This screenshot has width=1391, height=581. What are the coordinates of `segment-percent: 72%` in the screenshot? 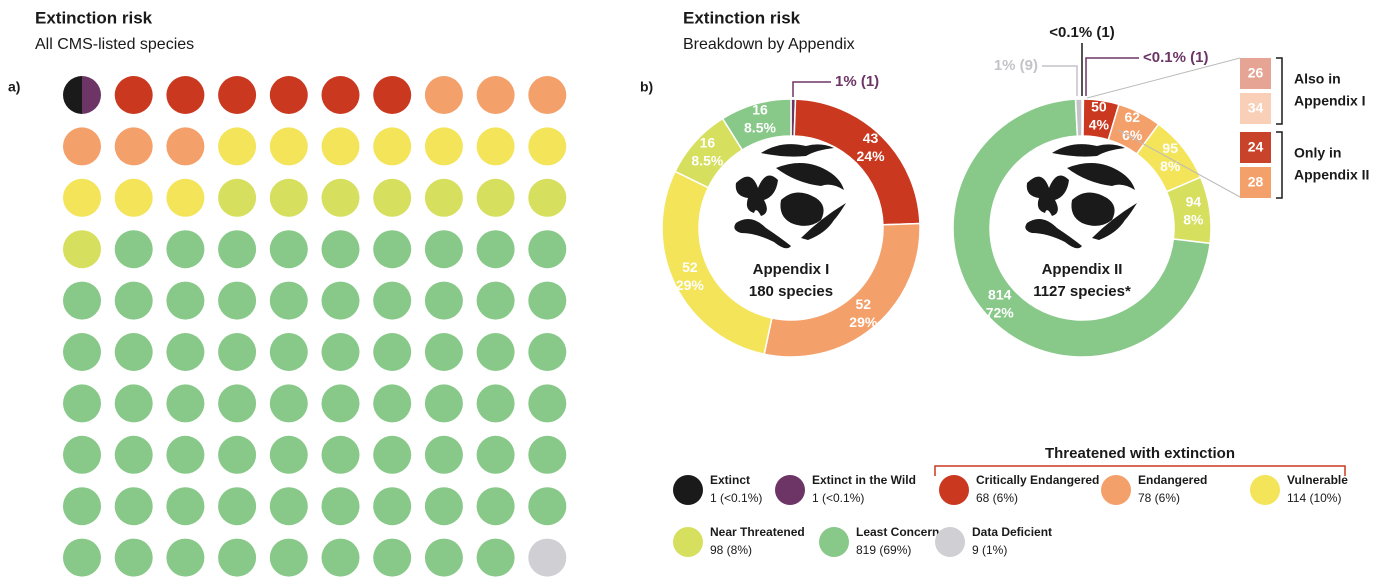 It's located at (1000, 312).